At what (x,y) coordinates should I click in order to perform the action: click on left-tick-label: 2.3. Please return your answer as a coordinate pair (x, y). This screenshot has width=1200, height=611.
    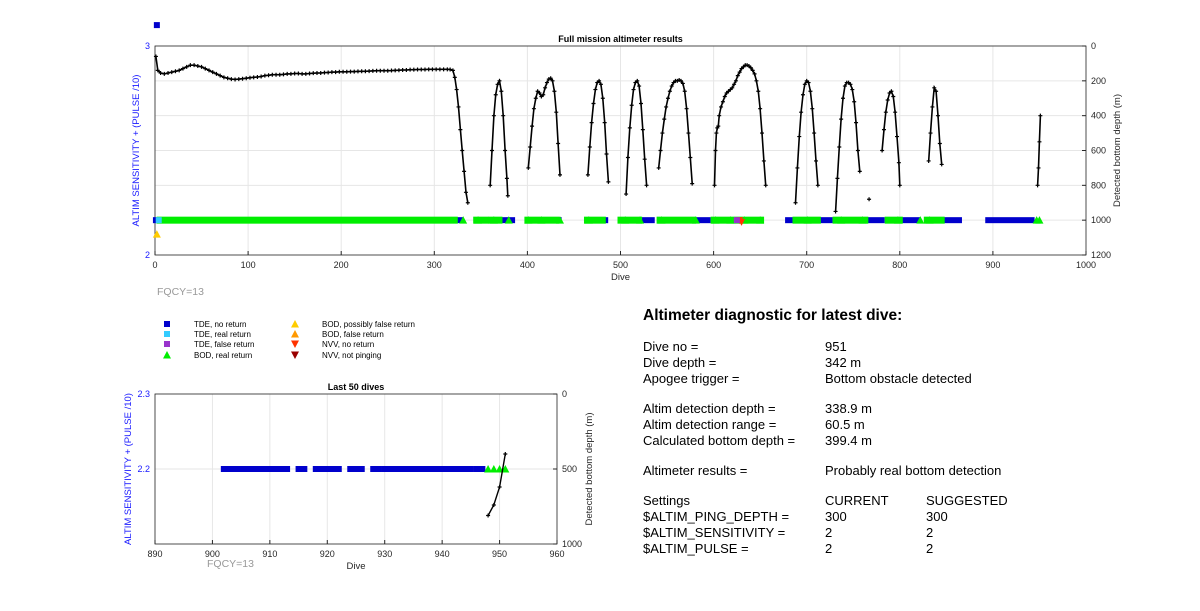
    Looking at the image, I should click on (143, 394).